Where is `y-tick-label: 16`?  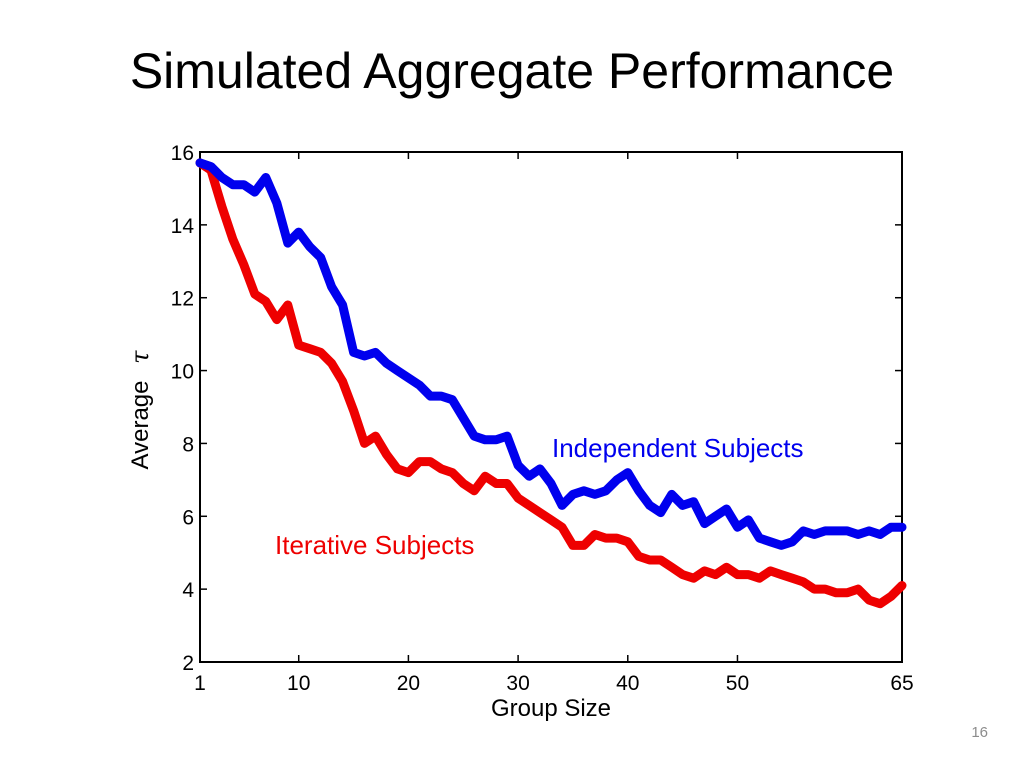 y-tick-label: 16 is located at coordinates (182, 153).